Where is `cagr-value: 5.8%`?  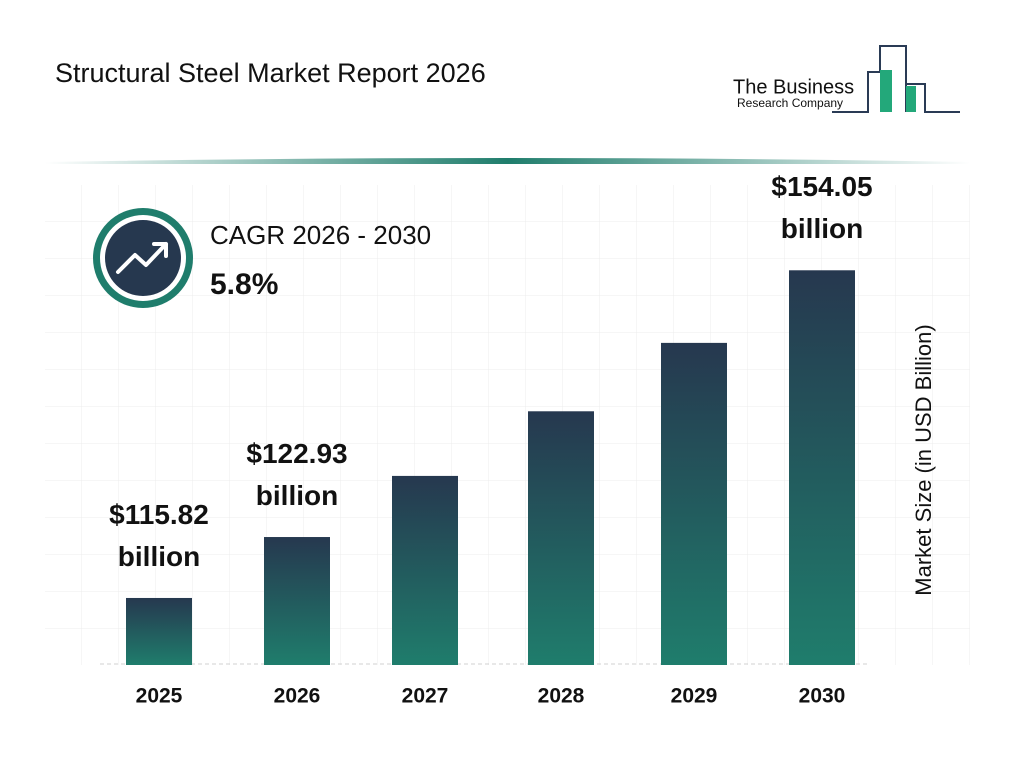 cagr-value: 5.8% is located at coordinates (244, 284).